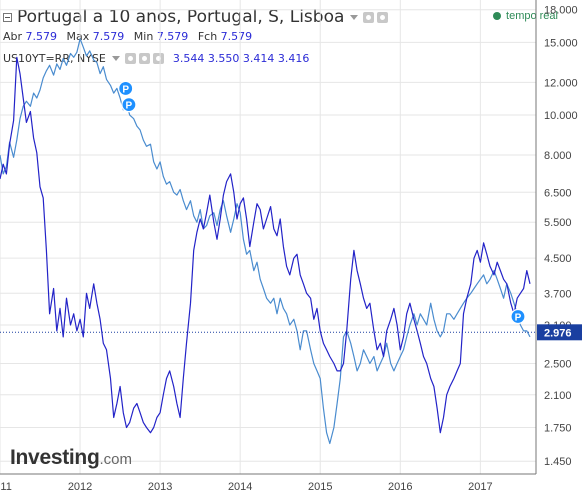 Image resolution: width=582 pixels, height=494 pixels. Describe the element at coordinates (532, 16) in the screenshot. I see `realtime-label: tempo real` at that location.